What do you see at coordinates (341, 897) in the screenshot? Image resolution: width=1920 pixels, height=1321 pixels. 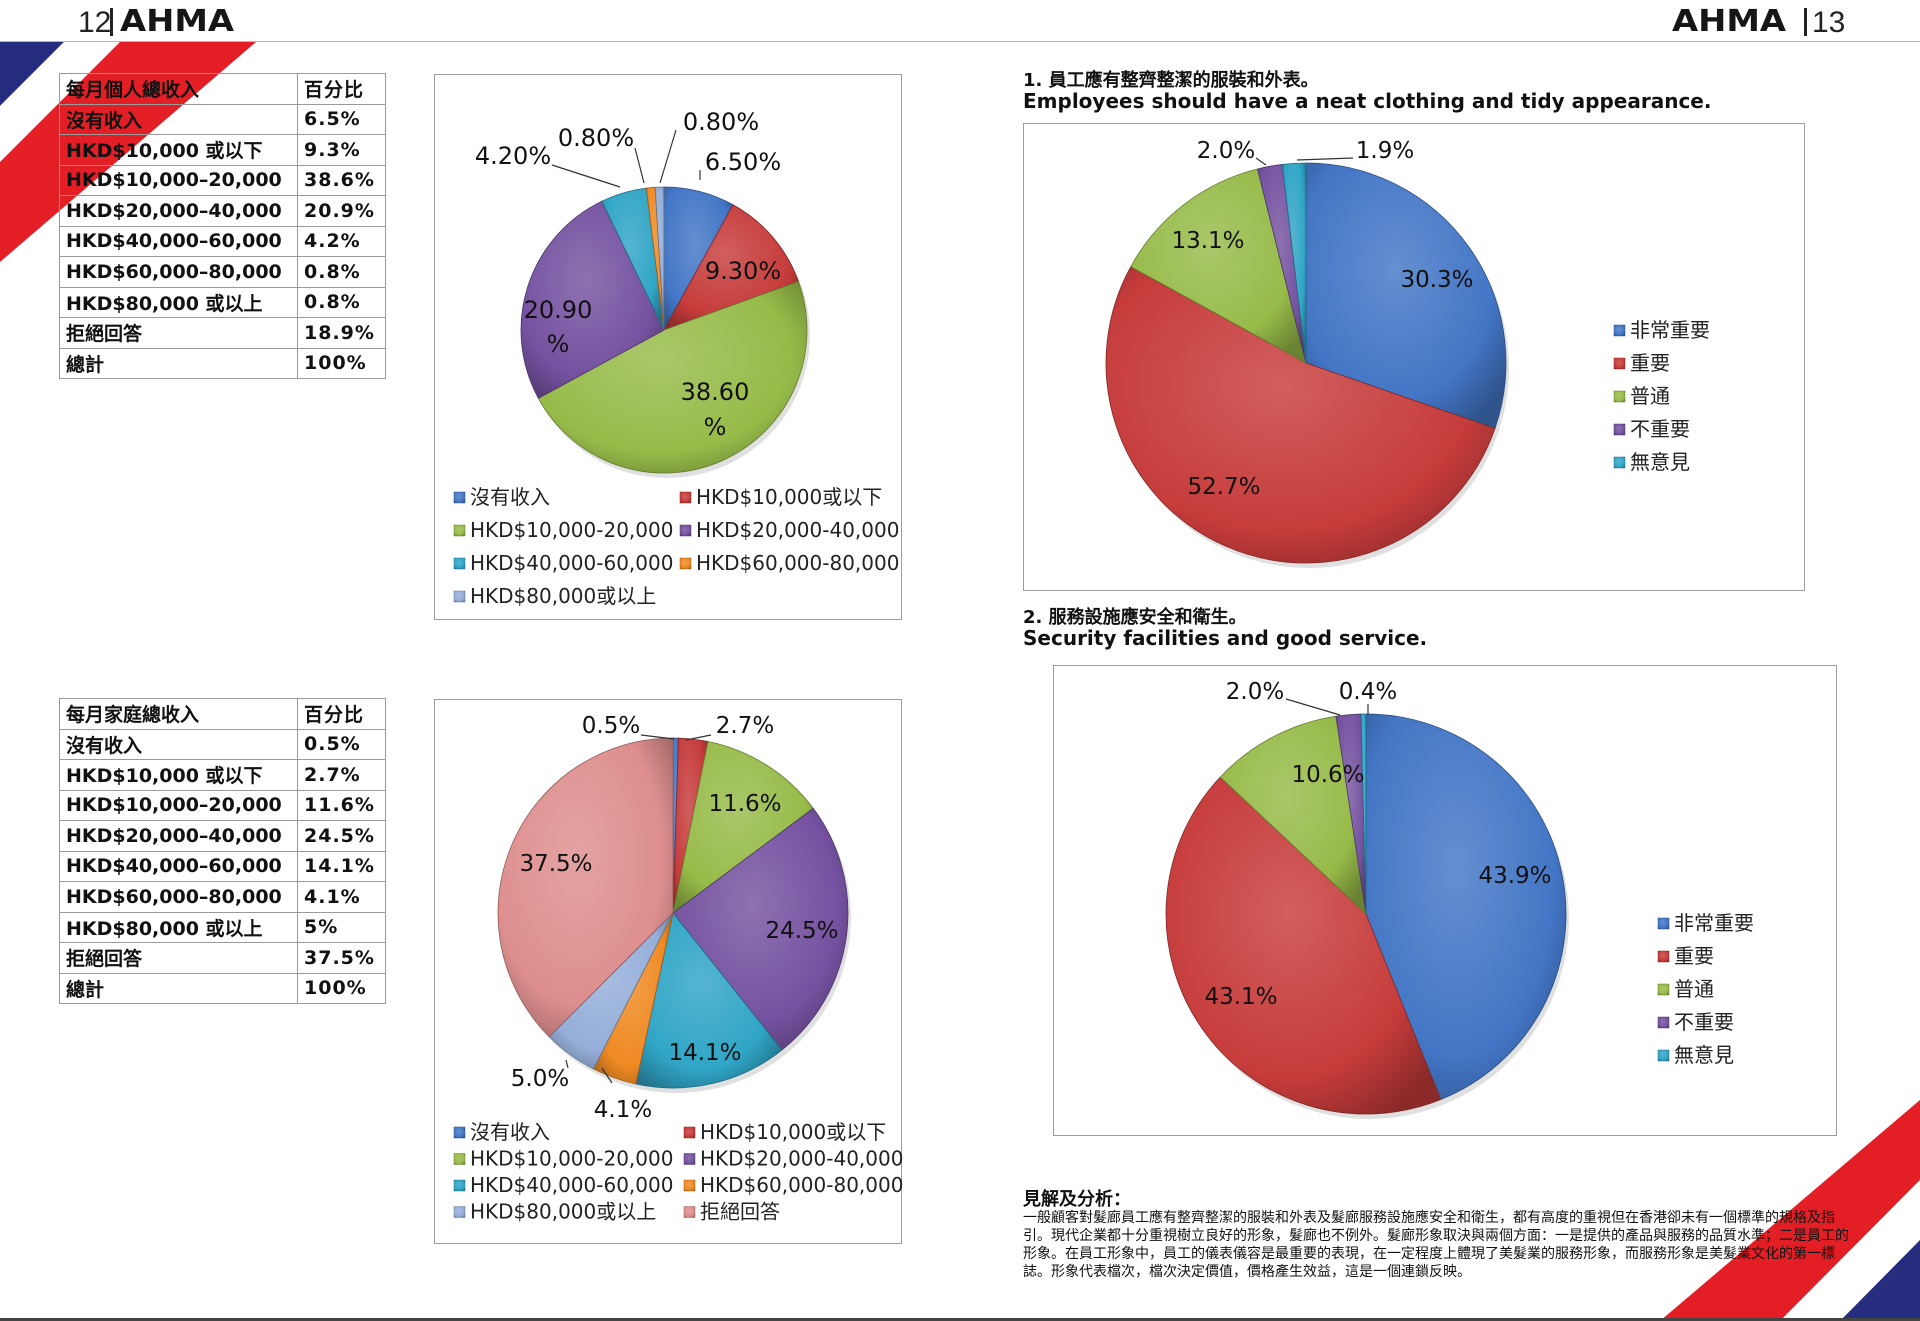 I see `table-cell: 4.1%` at bounding box center [341, 897].